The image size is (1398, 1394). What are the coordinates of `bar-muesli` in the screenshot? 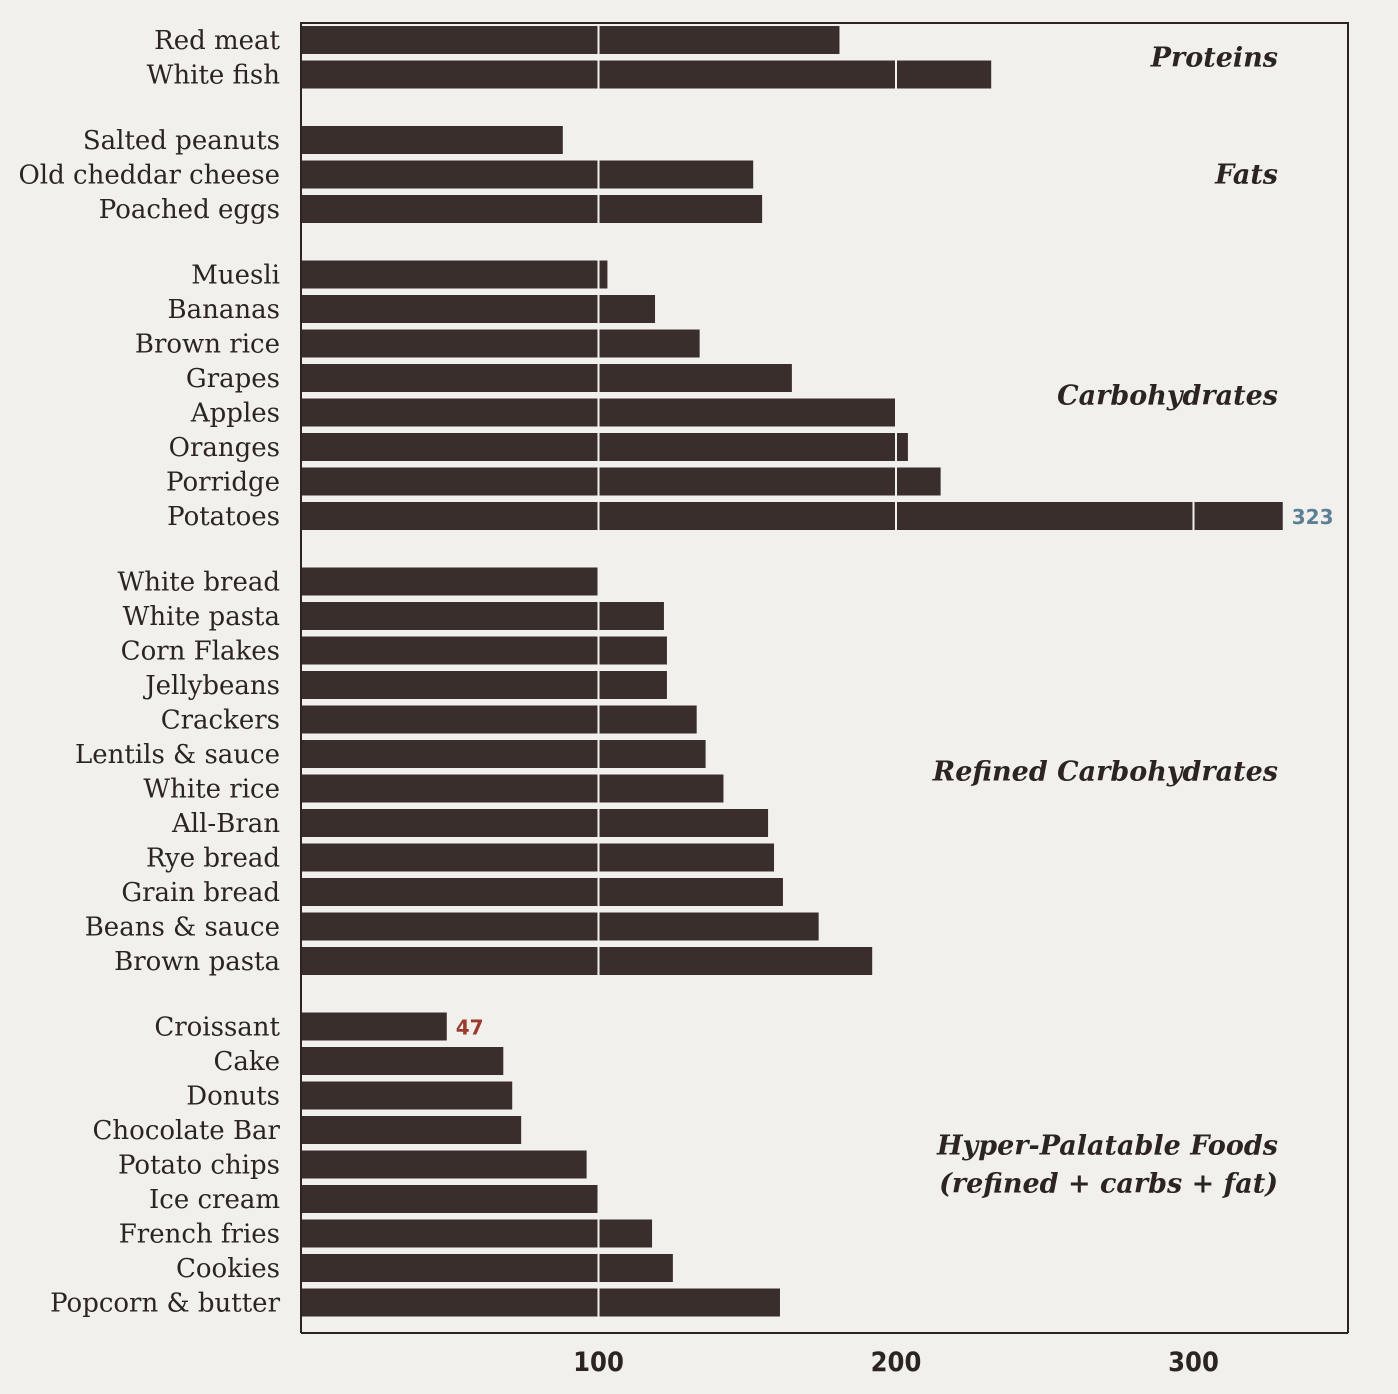 It's located at (454, 274).